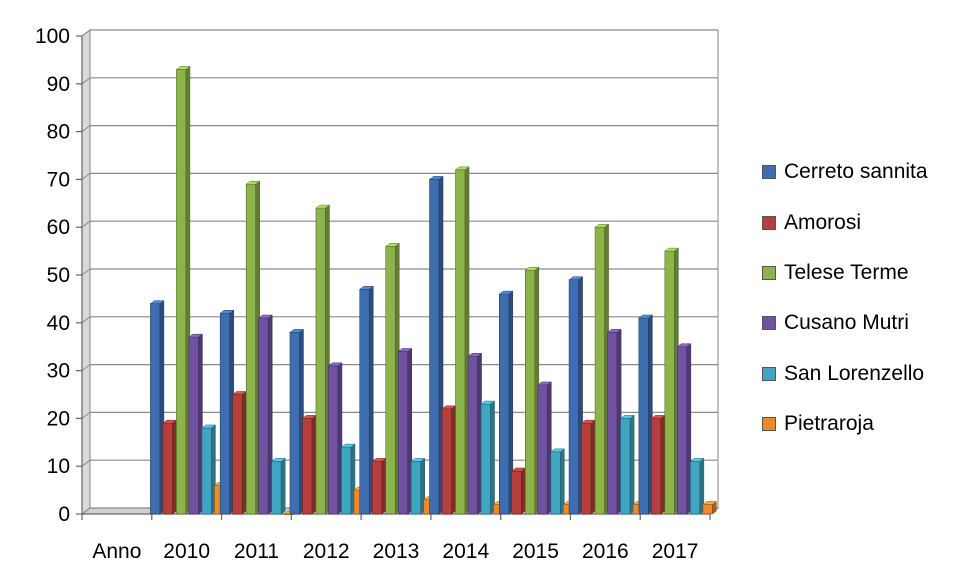  I want to click on bar-san-lorenzello-2011, so click(278, 486).